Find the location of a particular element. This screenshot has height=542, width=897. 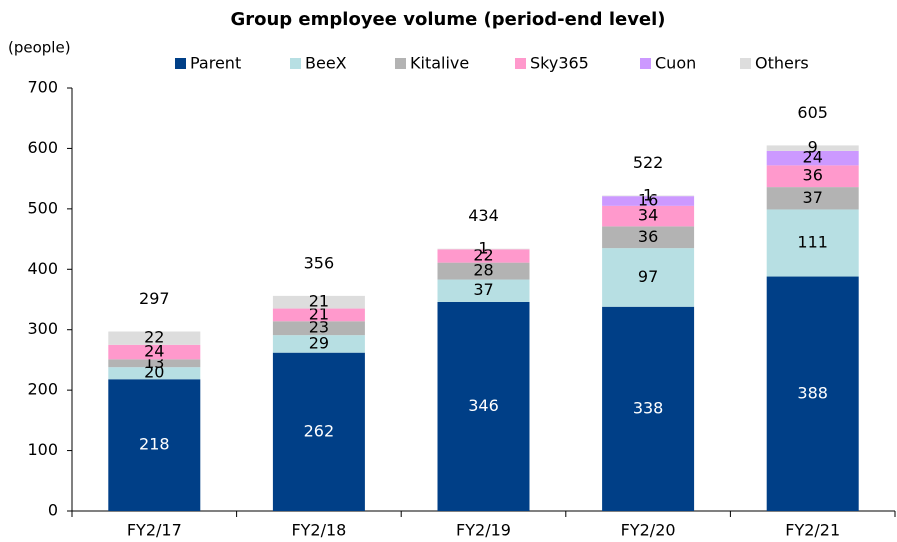

data-label: 97 is located at coordinates (648, 276).